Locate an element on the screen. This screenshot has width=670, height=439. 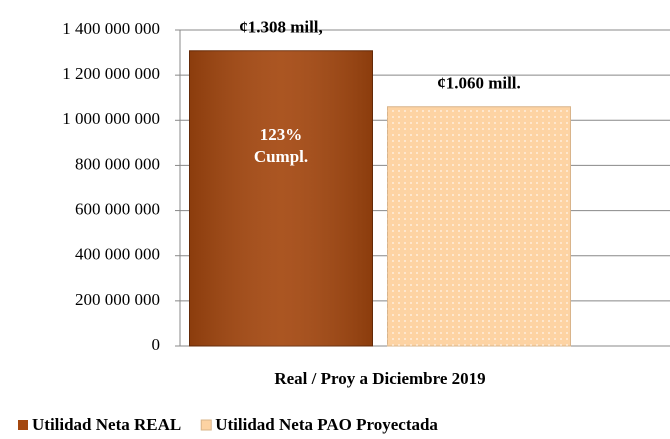
y-tick-label: 400 000 000 is located at coordinates (117, 254).